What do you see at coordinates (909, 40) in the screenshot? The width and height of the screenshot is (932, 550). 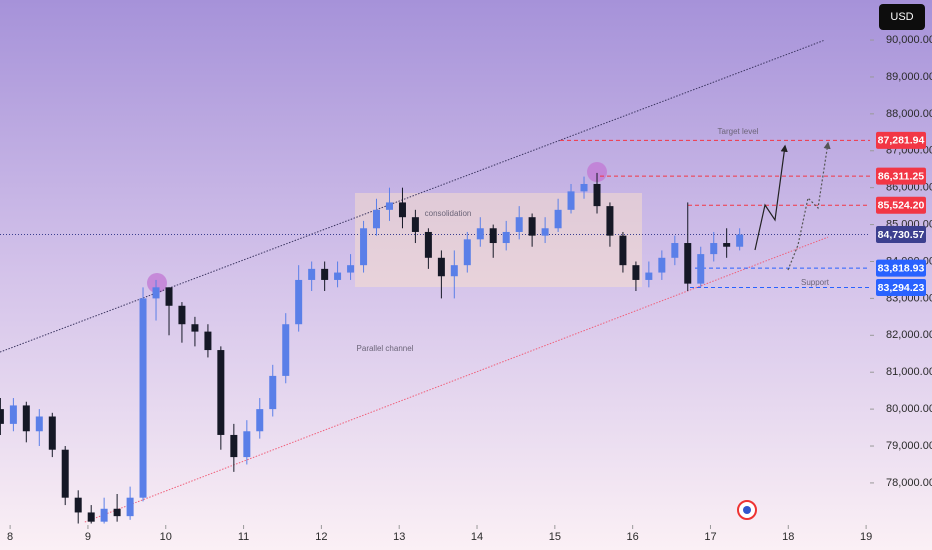 I see `y-tick-label: 90,000.00` at bounding box center [909, 40].